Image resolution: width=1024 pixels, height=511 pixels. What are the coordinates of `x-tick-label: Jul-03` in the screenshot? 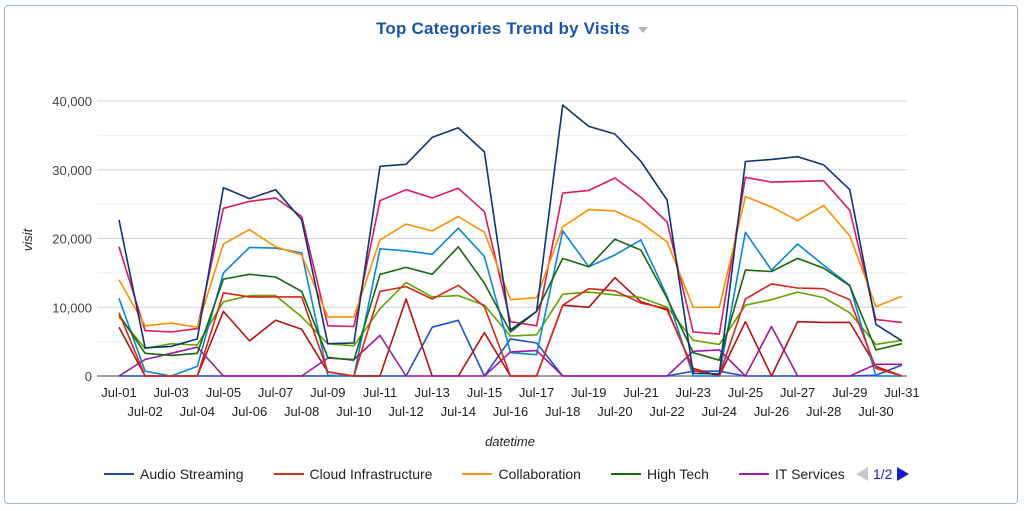 It's located at (170, 392).